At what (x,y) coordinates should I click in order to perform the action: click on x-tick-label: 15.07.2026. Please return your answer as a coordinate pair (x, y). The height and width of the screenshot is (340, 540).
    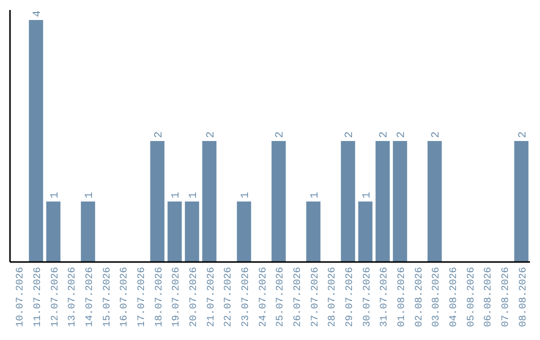
    Looking at the image, I should click on (108, 297).